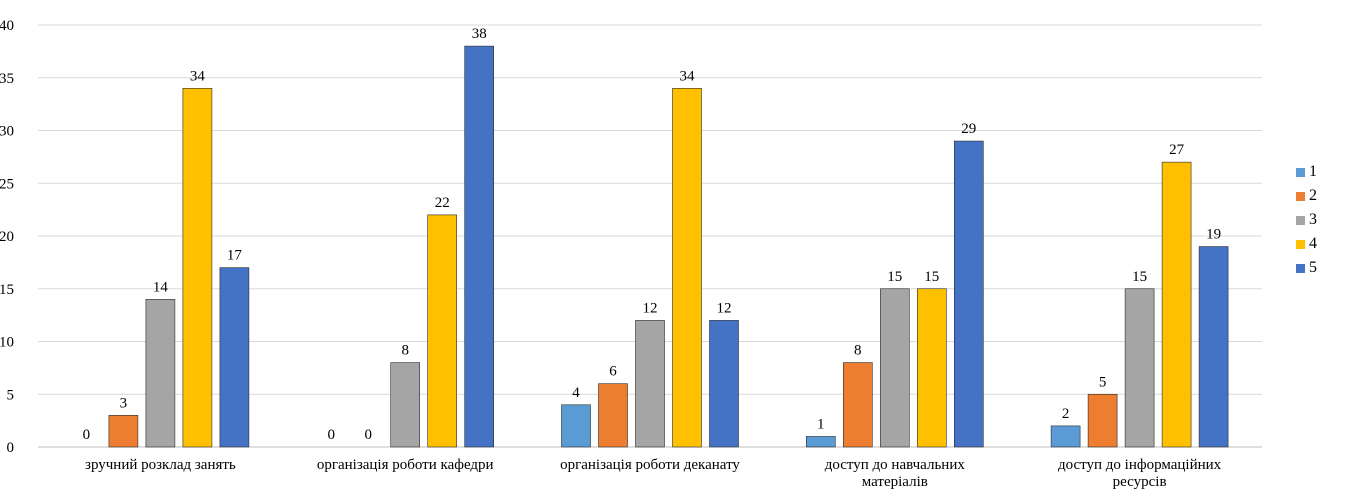  Describe the element at coordinates (7, 184) in the screenshot. I see `y-tick-label: 25` at that location.